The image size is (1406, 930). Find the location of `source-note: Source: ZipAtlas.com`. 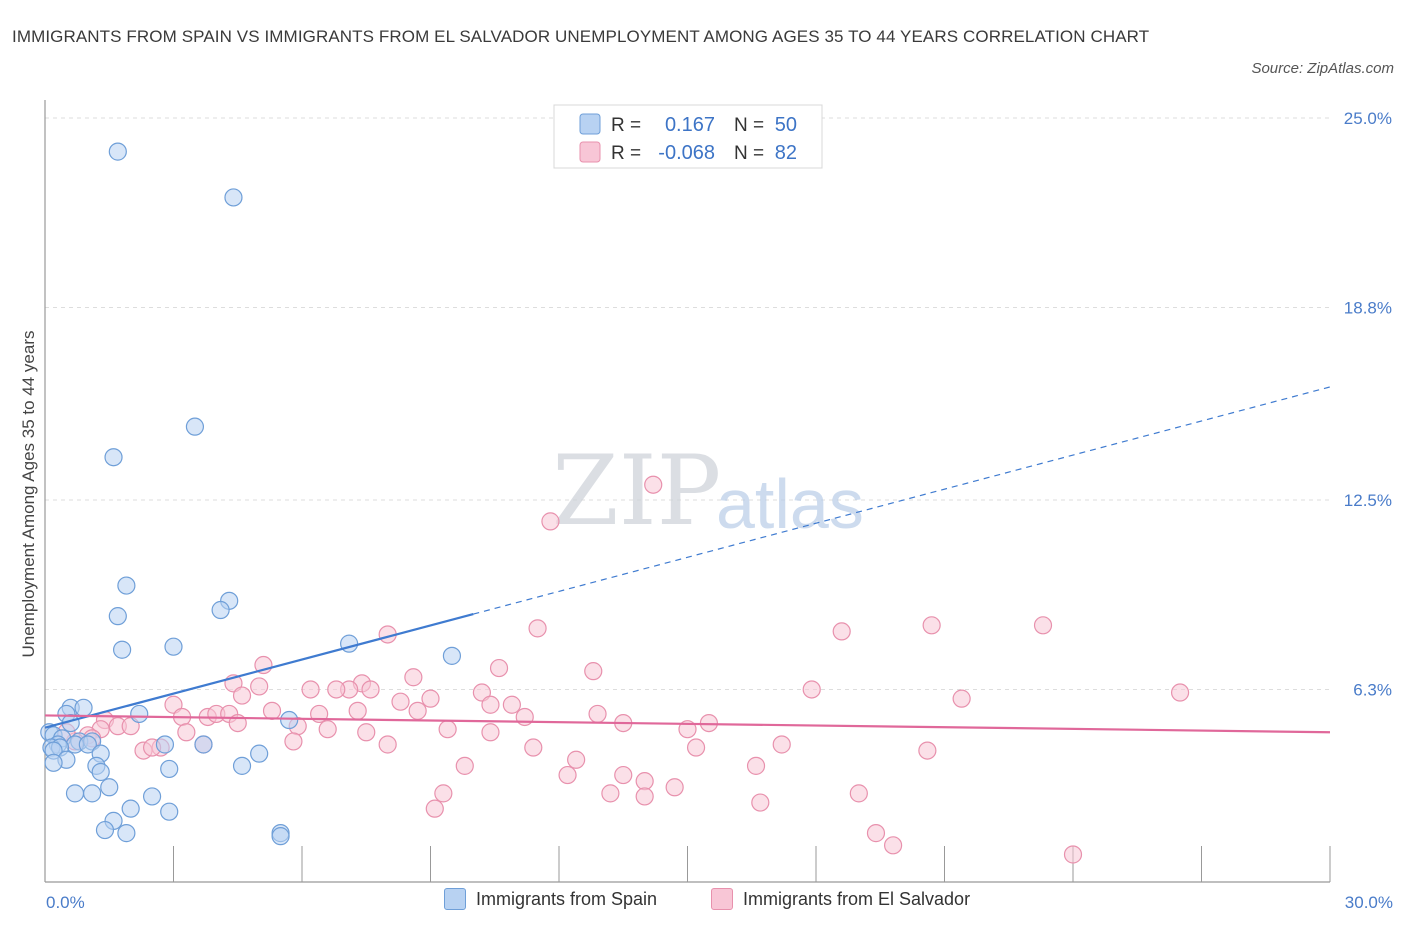

source-note: Source: ZipAtlas.com is located at coordinates (1322, 68).